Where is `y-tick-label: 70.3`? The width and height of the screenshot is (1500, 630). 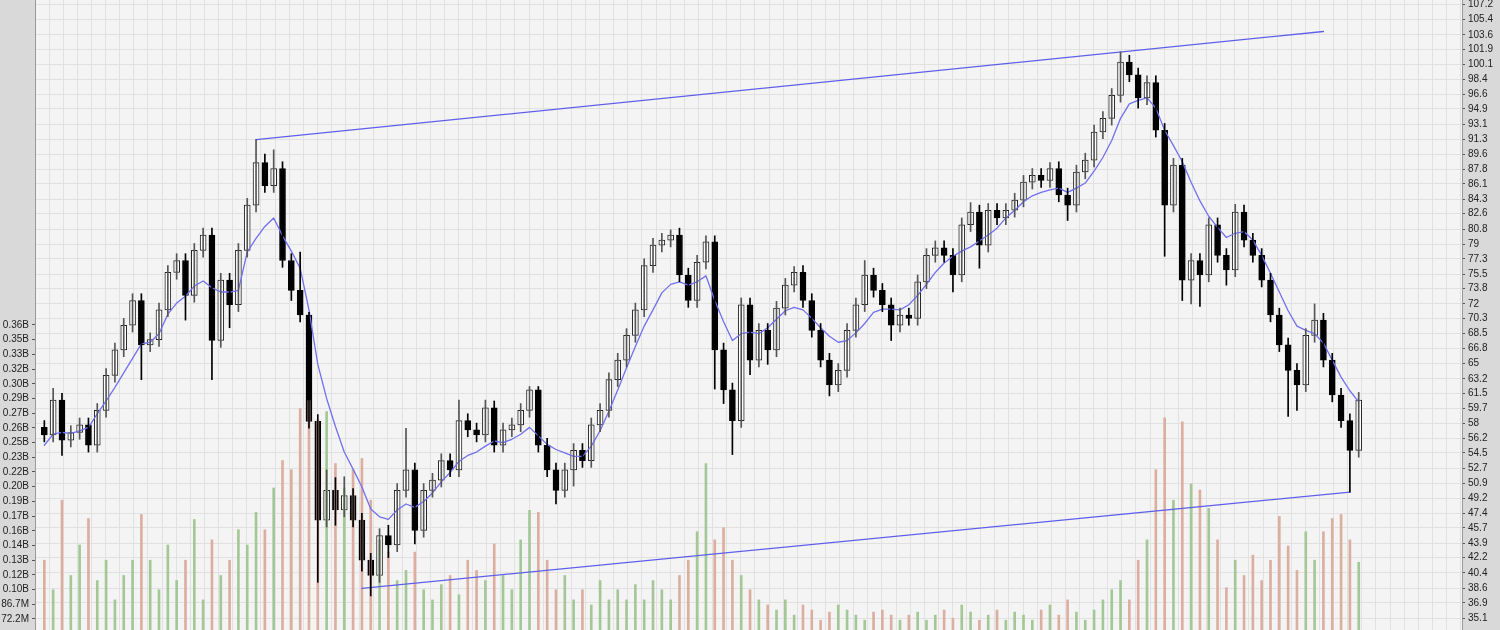
y-tick-label: 70.3 is located at coordinates (1478, 318).